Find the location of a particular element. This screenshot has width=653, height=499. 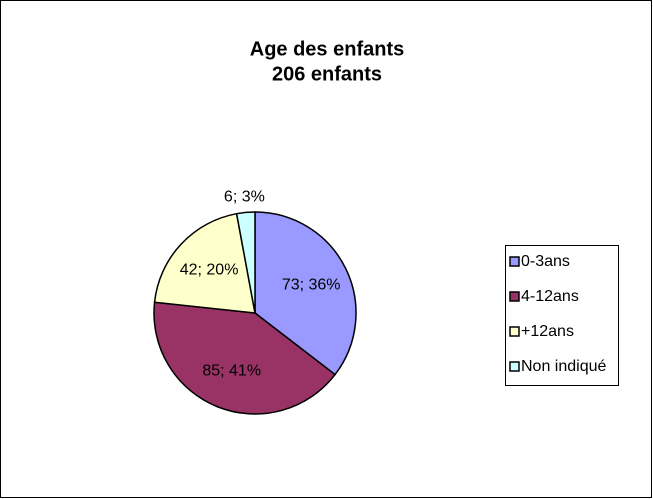

data-label: 85; 41% is located at coordinates (231, 370).